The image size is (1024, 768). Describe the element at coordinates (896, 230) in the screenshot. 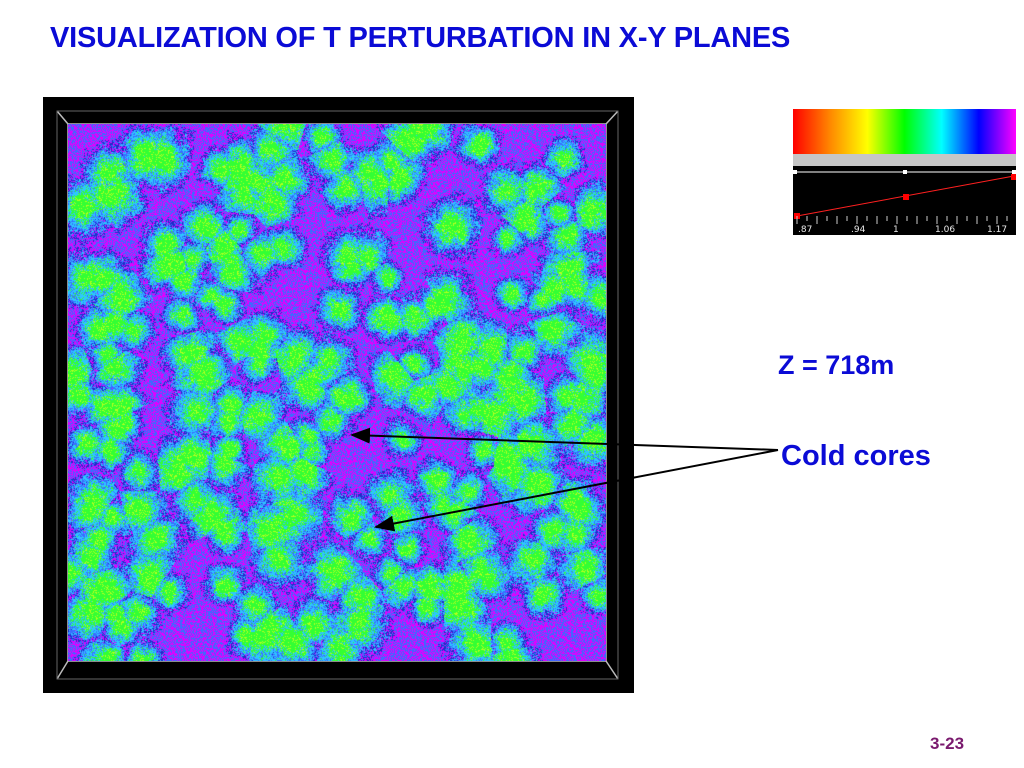

I see `colorbar-tick-label: 1` at that location.